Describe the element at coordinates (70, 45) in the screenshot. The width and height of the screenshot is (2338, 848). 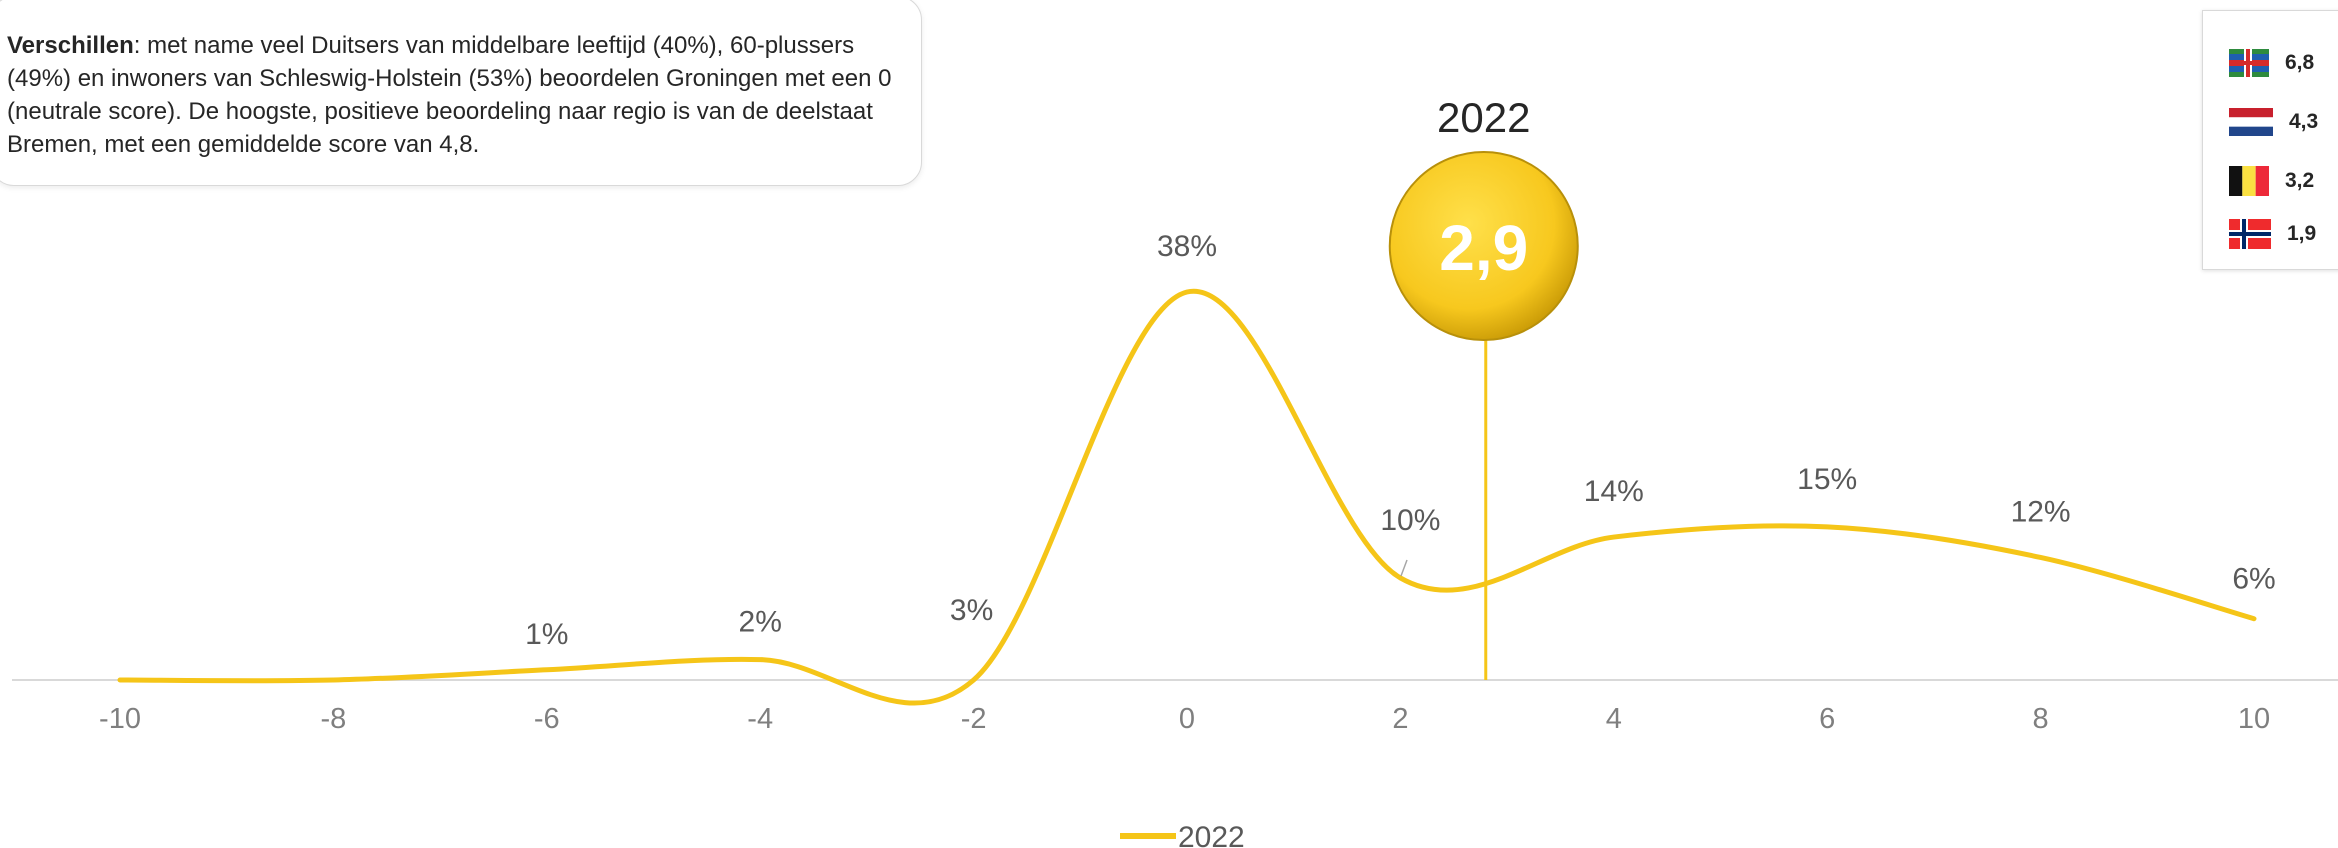
I see `note-heading: Verschillen` at that location.